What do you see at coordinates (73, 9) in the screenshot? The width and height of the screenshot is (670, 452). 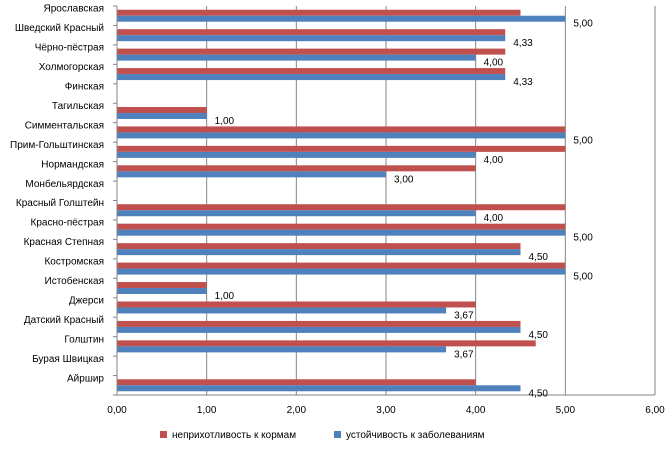 I see `category-label: Ярославская` at bounding box center [73, 9].